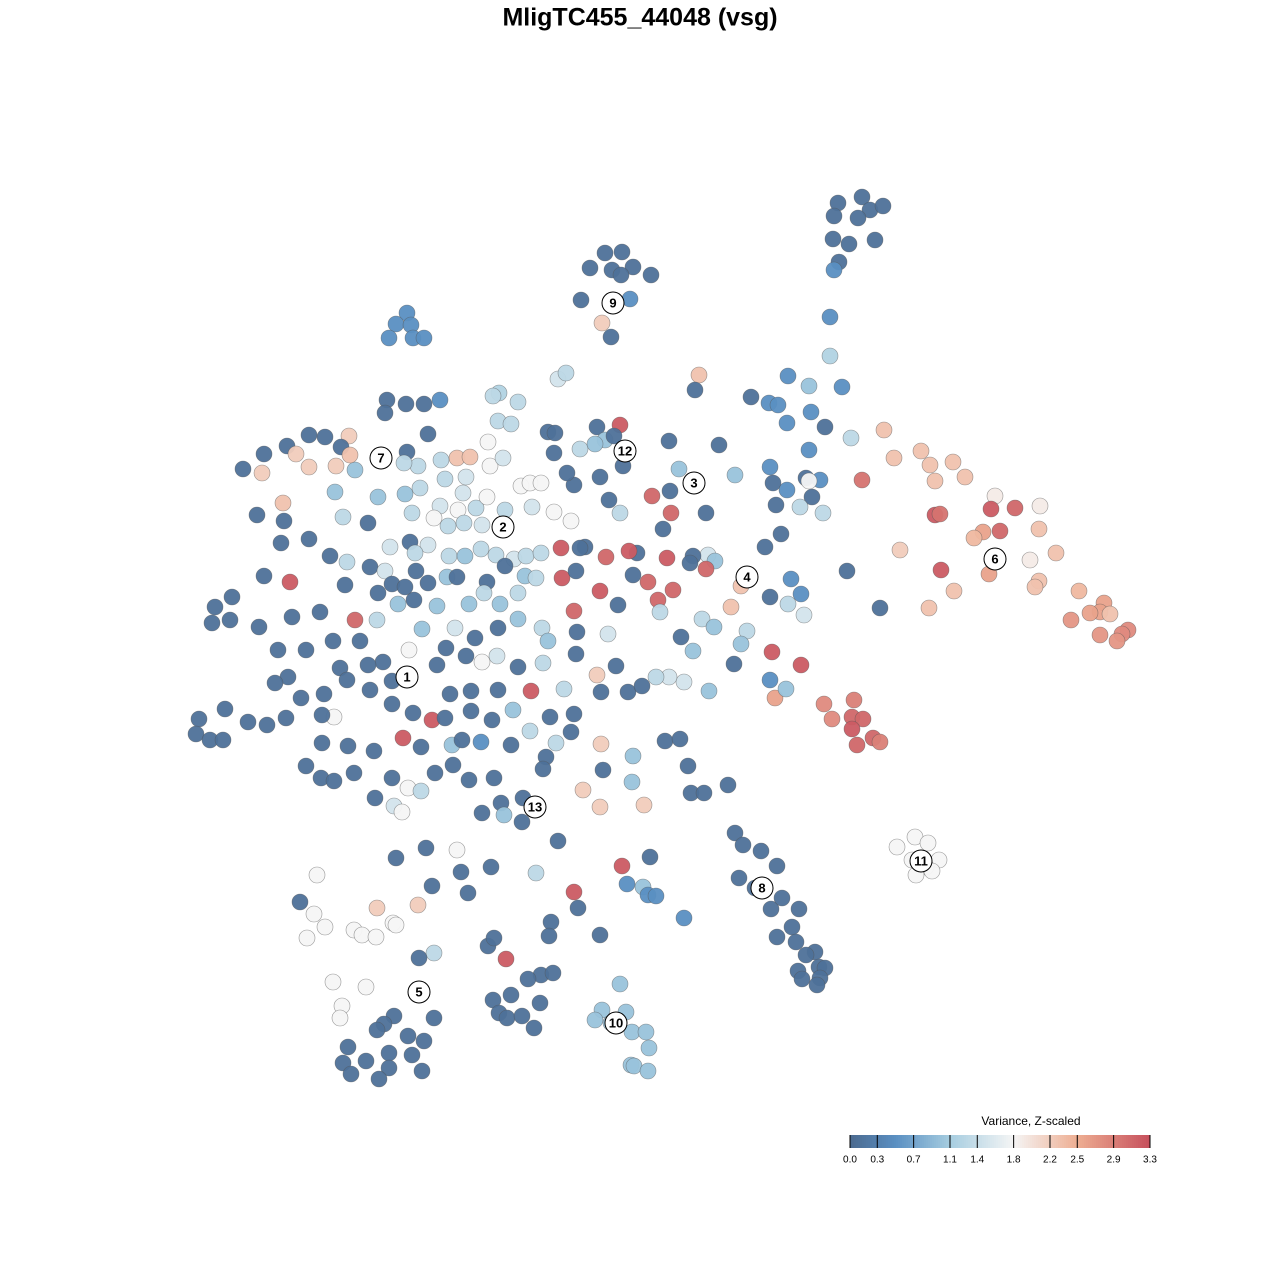  Describe the element at coordinates (977, 1160) in the screenshot. I see `colorbar-tick-label: 1.4` at that location.